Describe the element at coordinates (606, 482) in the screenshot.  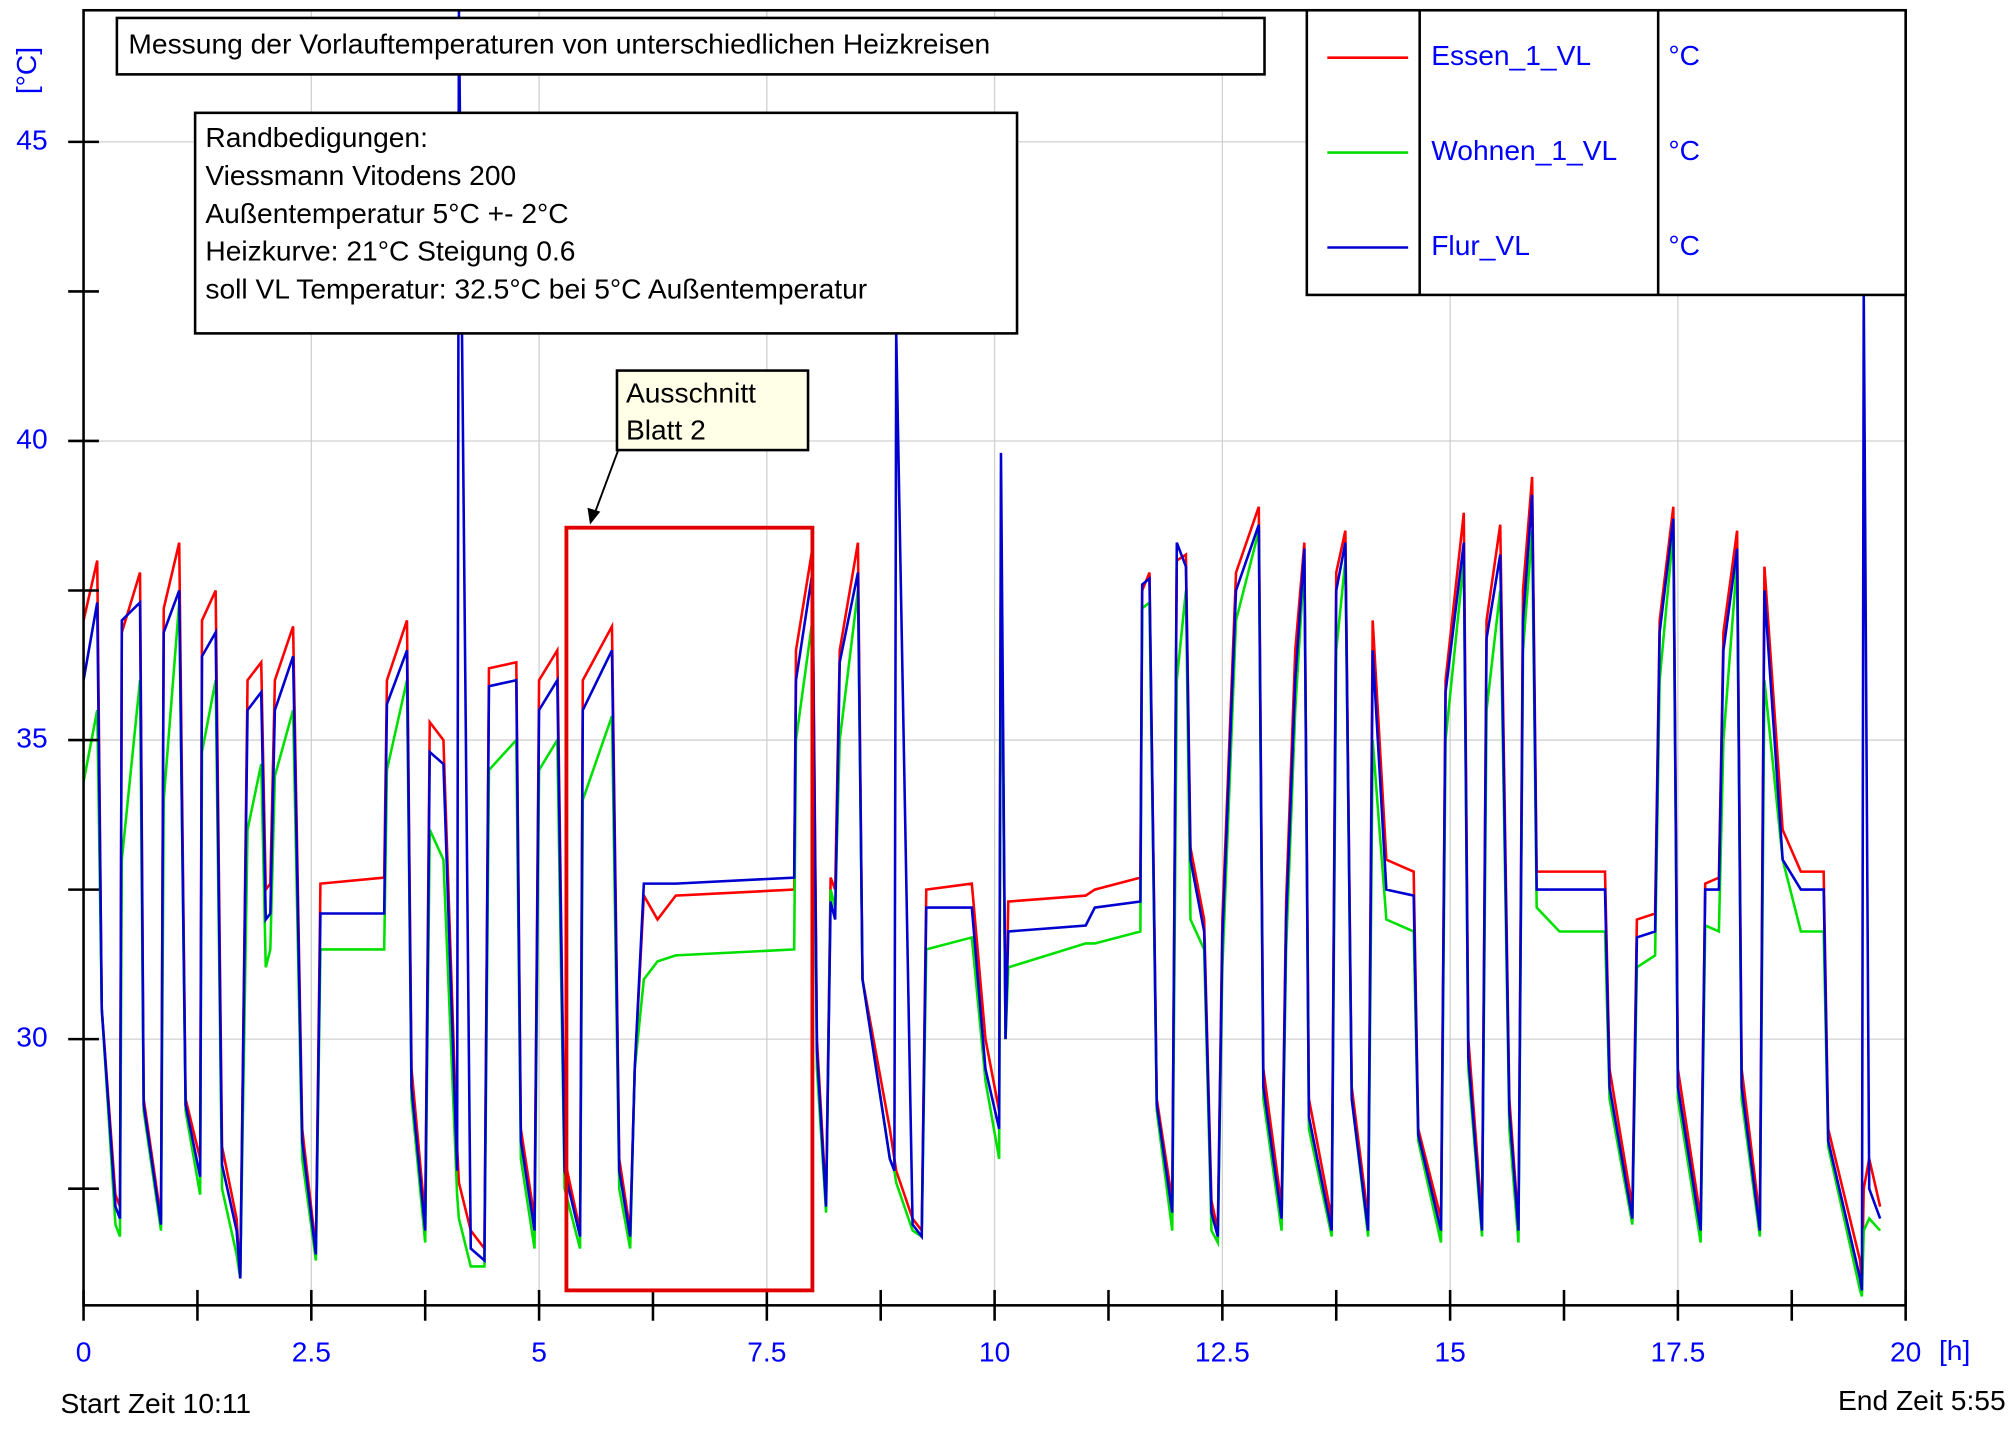
I see `annotation-arrow` at that location.